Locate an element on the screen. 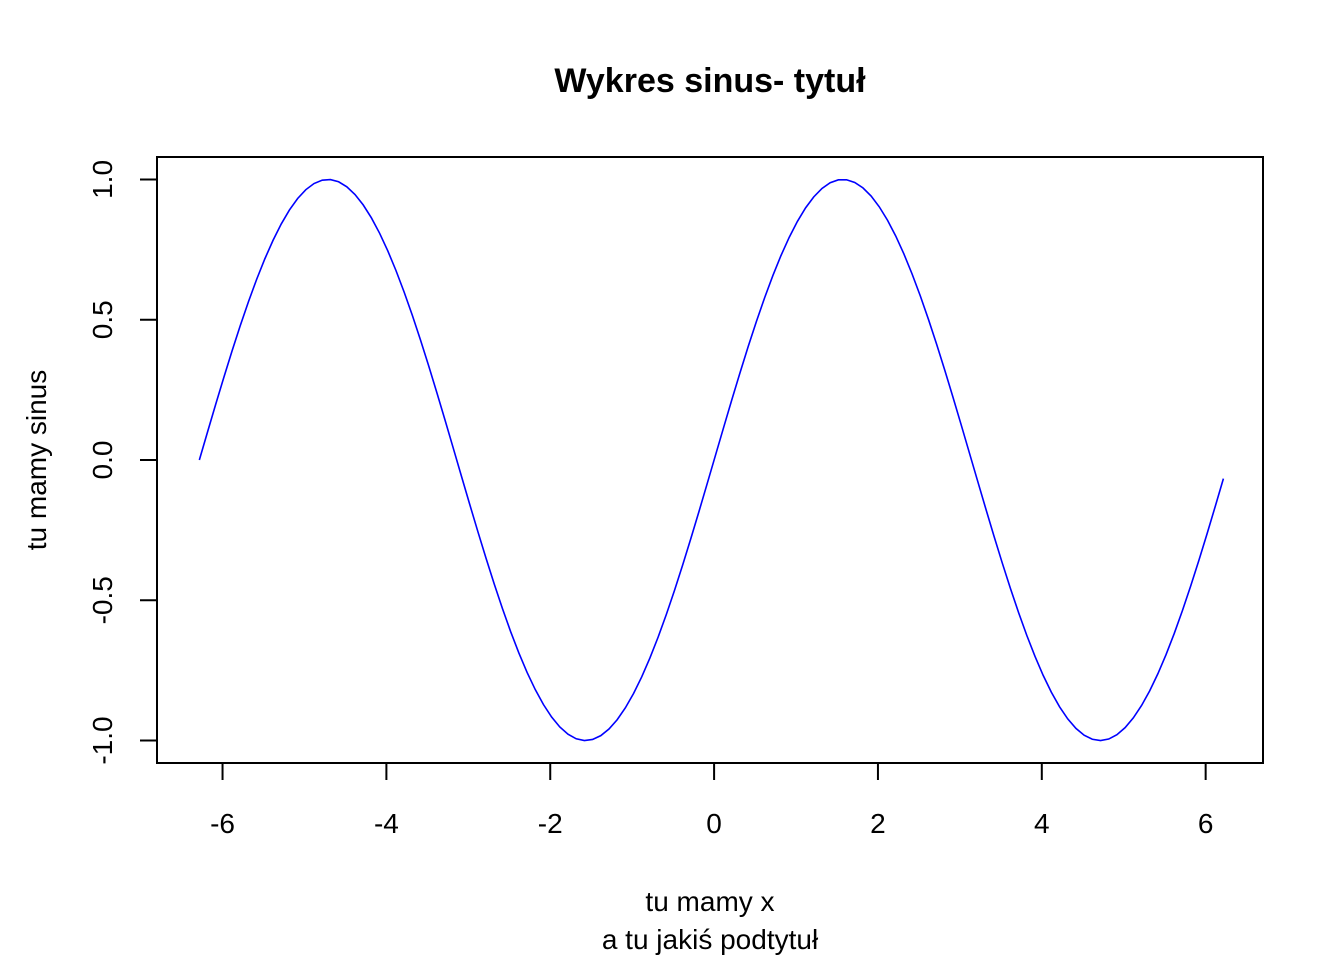 This screenshot has width=1344, height=960. x-tick-label: 0 is located at coordinates (714, 823).